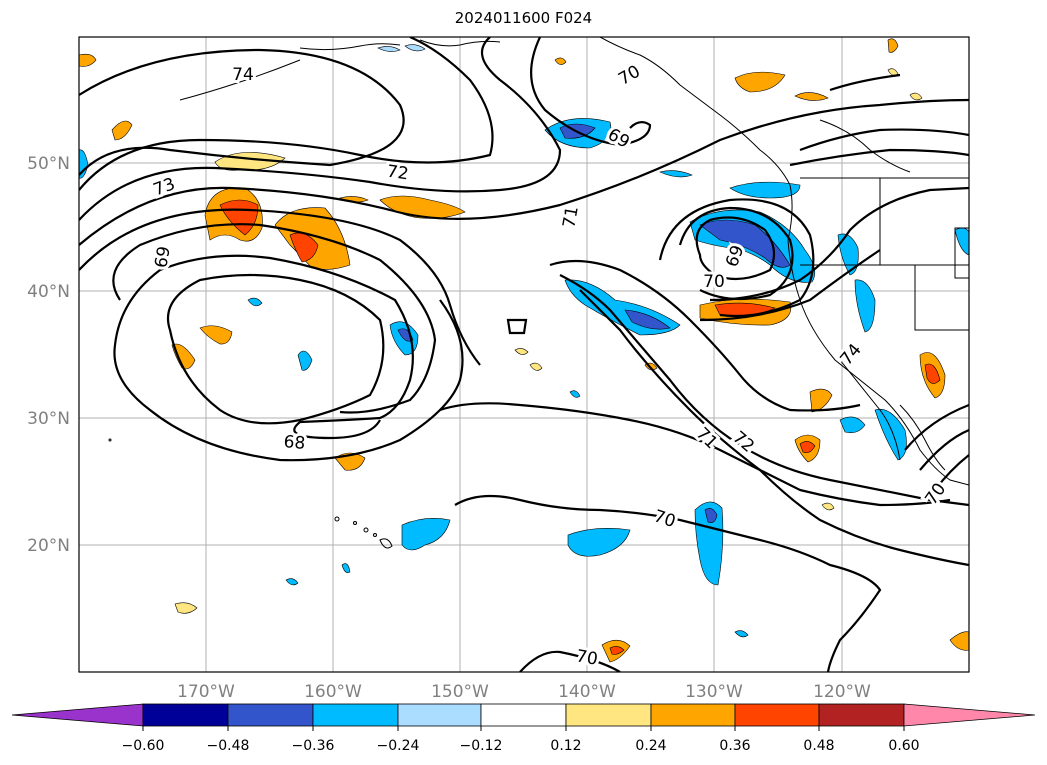 The image size is (1047, 765). What do you see at coordinates (294, 443) in the screenshot?
I see `contour-label: 68` at bounding box center [294, 443].